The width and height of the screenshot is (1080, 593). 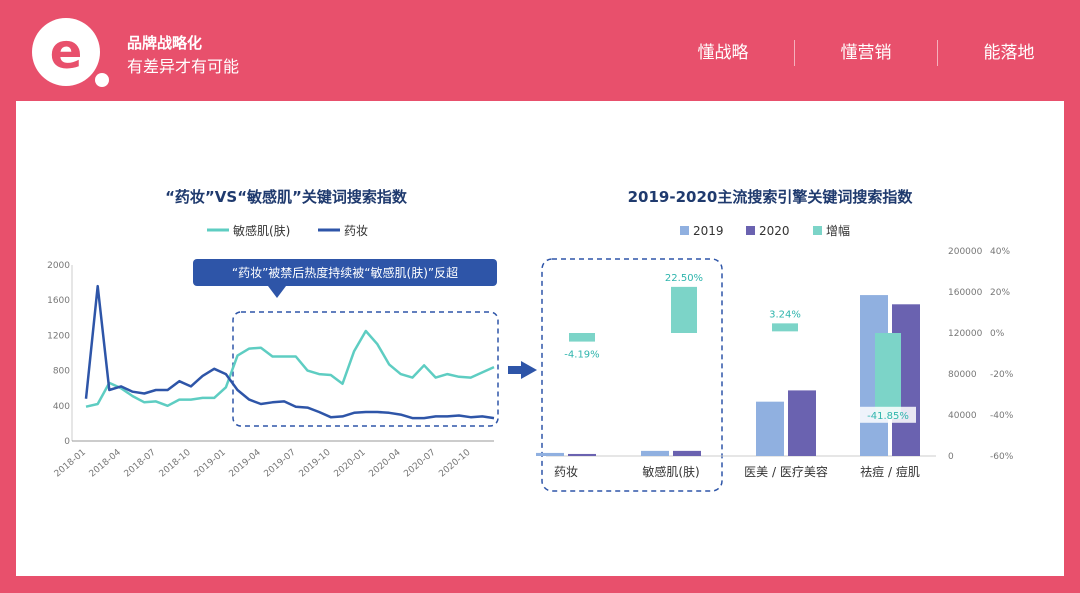 What do you see at coordinates (890, 471) in the screenshot?
I see `bar-category-label: 祛痘 / 痘肌` at bounding box center [890, 471].